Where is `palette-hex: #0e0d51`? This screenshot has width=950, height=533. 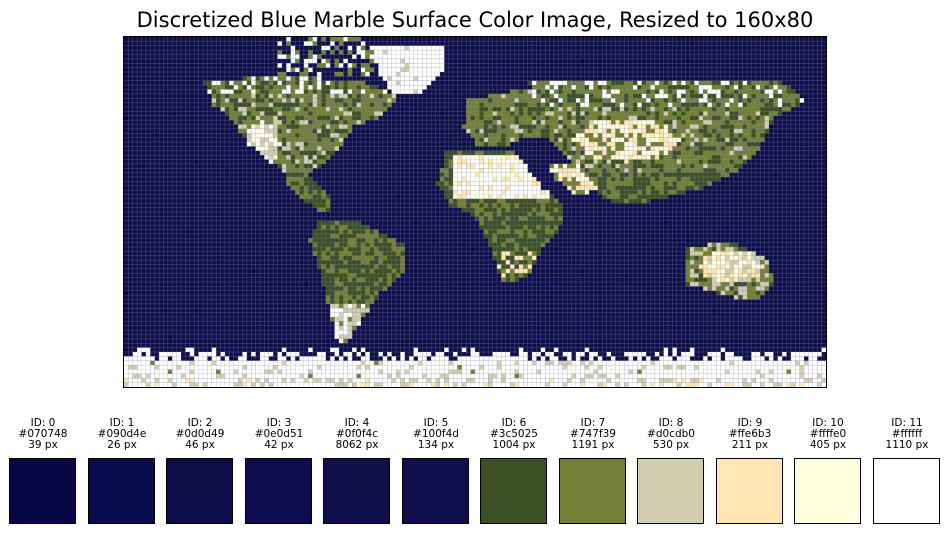 palette-hex: #0e0d51 is located at coordinates (279, 434).